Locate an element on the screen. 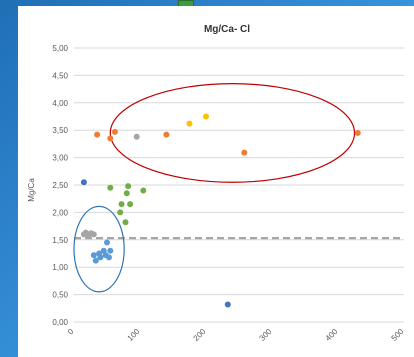 This screenshot has height=357, width=414. x-tick-label: 300 is located at coordinates (266, 335).